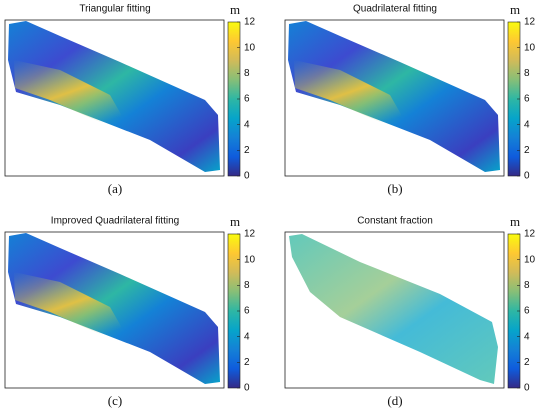 The width and height of the screenshot is (550, 415). I want to click on panel-title: Triangular fitting, so click(114, 9).